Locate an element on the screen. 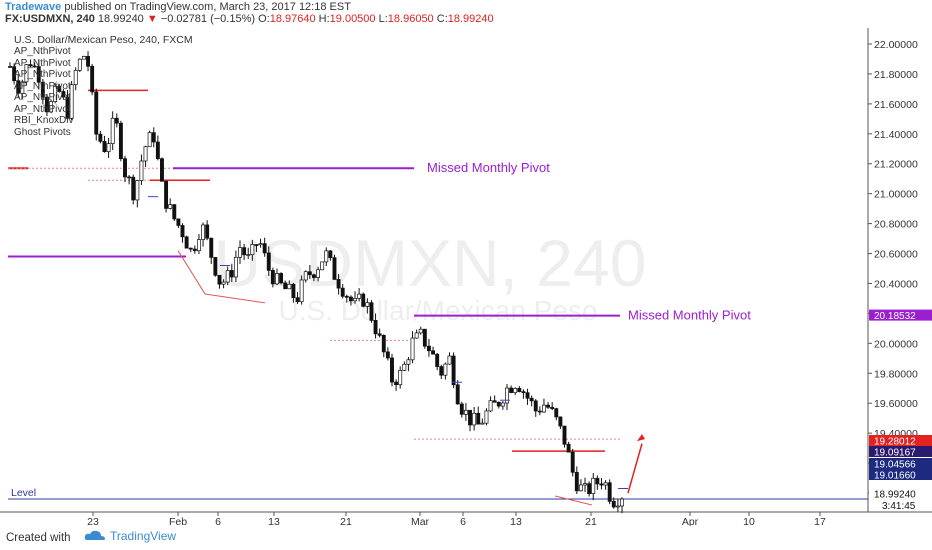 This screenshot has width=932, height=550. price-tick-label: 21.40000 is located at coordinates (896, 135).